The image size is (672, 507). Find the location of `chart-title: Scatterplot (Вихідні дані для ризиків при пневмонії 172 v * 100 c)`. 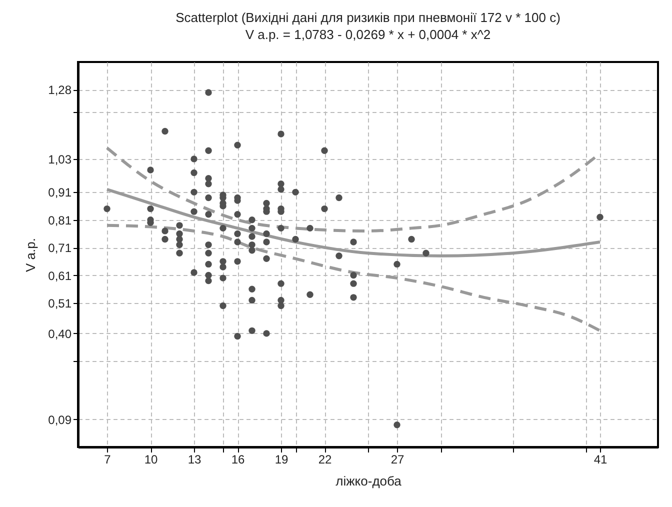

chart-title: Scatterplot (Вихідні дані для ризиків при пневмонії 172 v * 100 c) is located at coordinates (368, 17).